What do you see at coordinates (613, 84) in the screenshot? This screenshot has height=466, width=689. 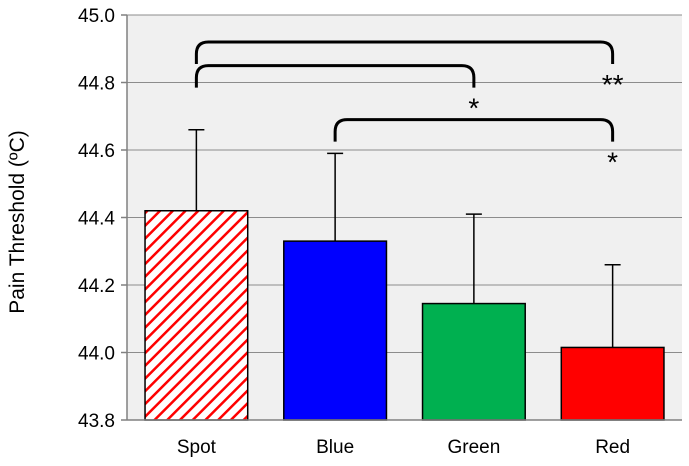 I see `significance-marker: **` at bounding box center [613, 84].